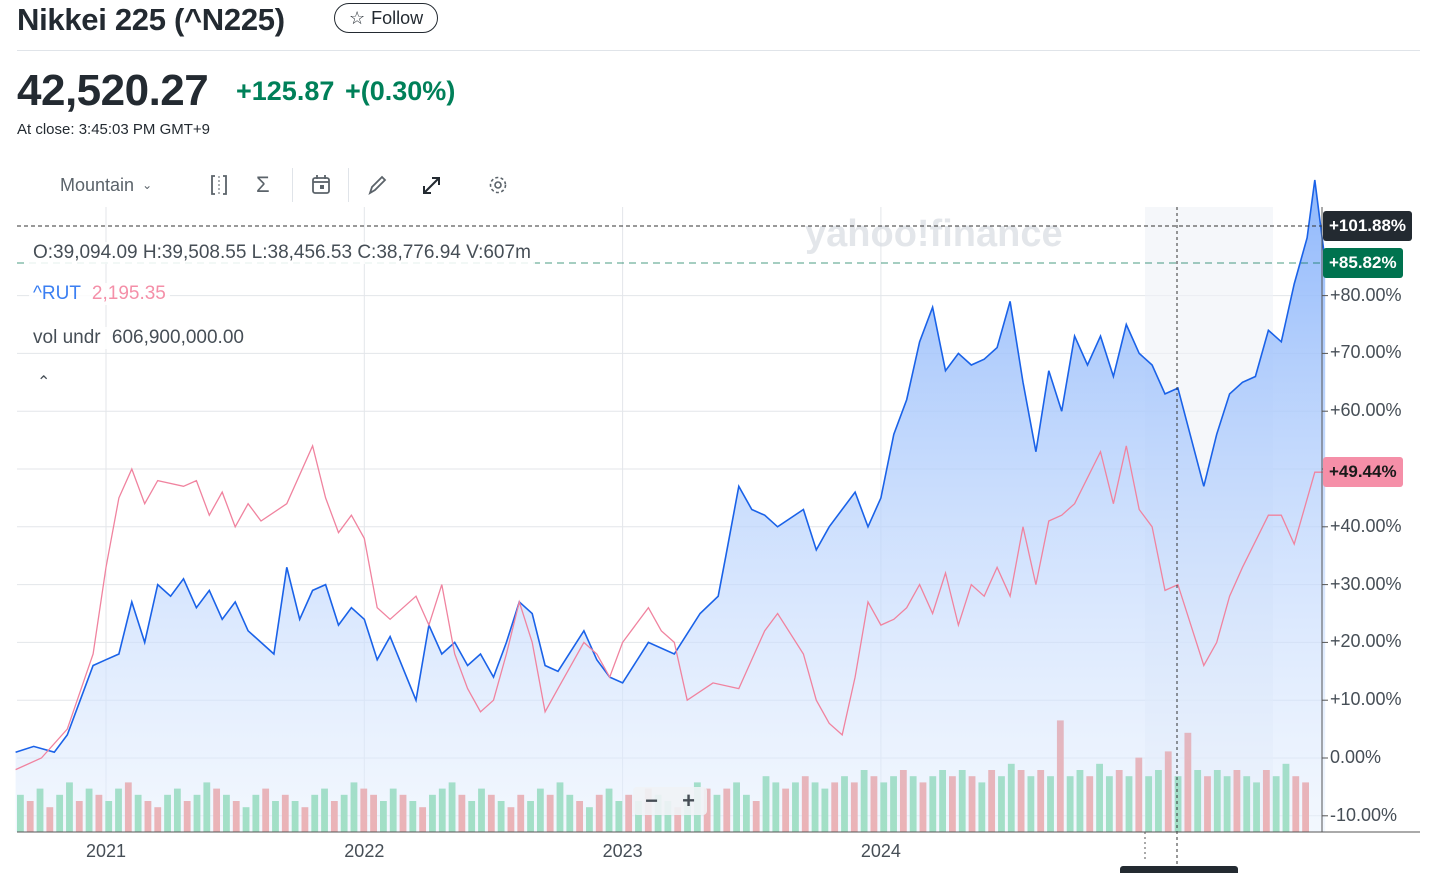  I want to click on follow-button: ☆ Follow, so click(386, 18).